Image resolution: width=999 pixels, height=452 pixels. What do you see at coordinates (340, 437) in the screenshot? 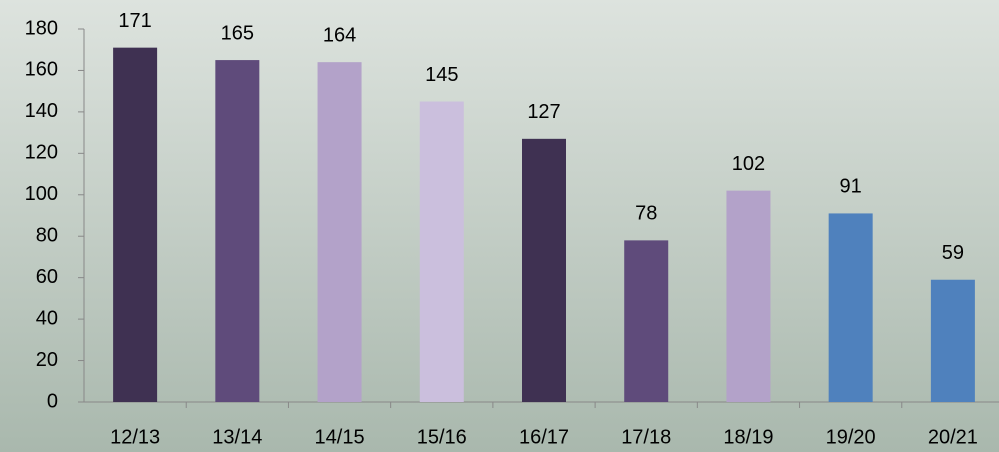
I see `x-tick-label: 14/15` at bounding box center [340, 437].